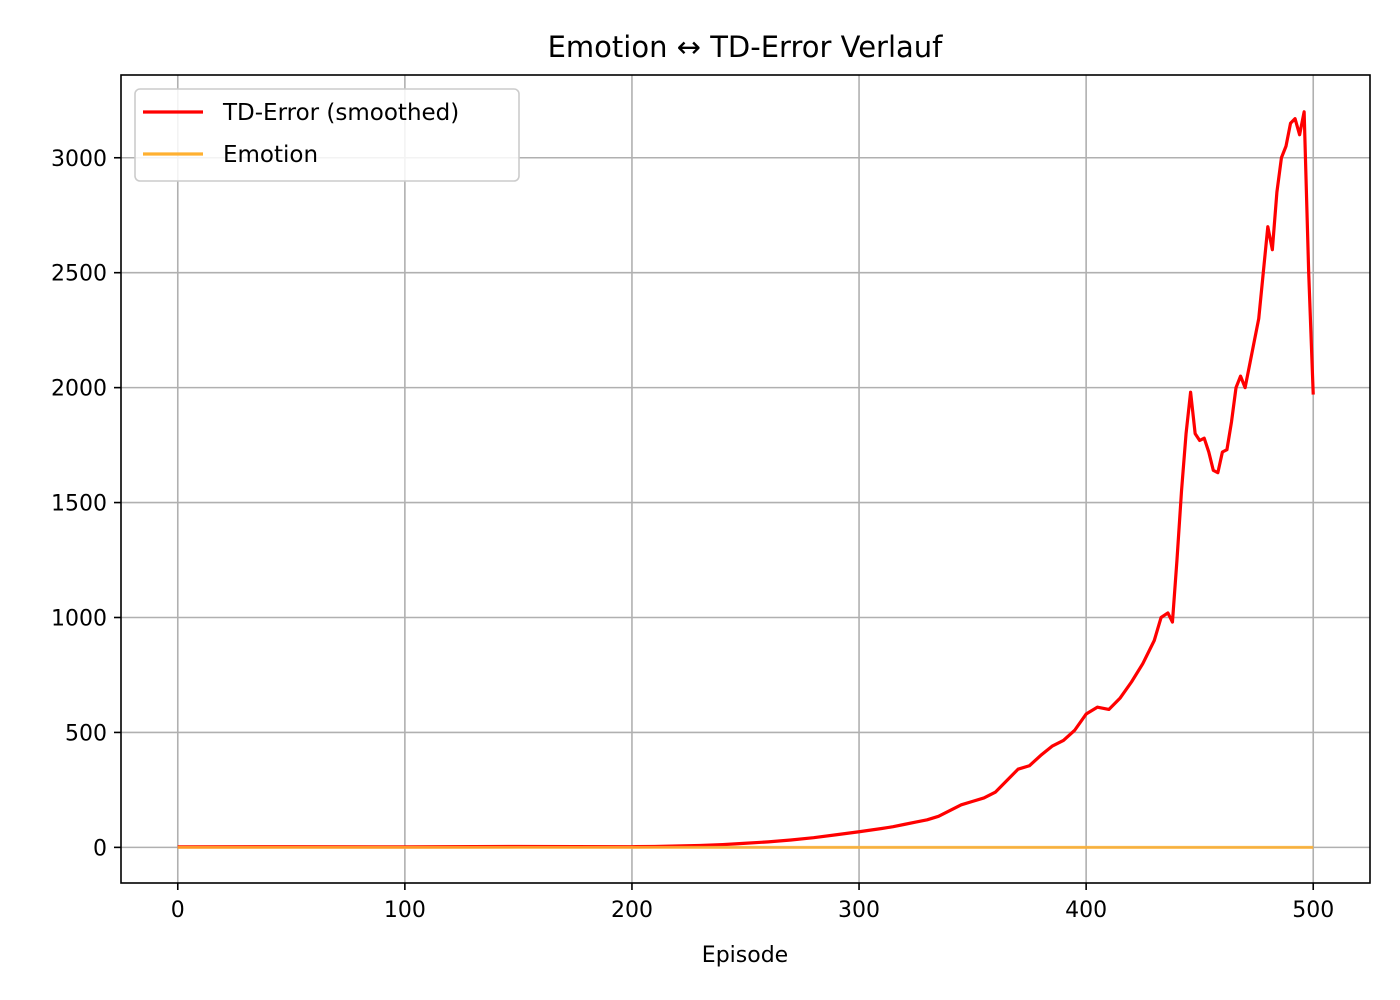 The image size is (1400, 1000). Describe the element at coordinates (100, 848) in the screenshot. I see `y-tick-label: 0` at that location.